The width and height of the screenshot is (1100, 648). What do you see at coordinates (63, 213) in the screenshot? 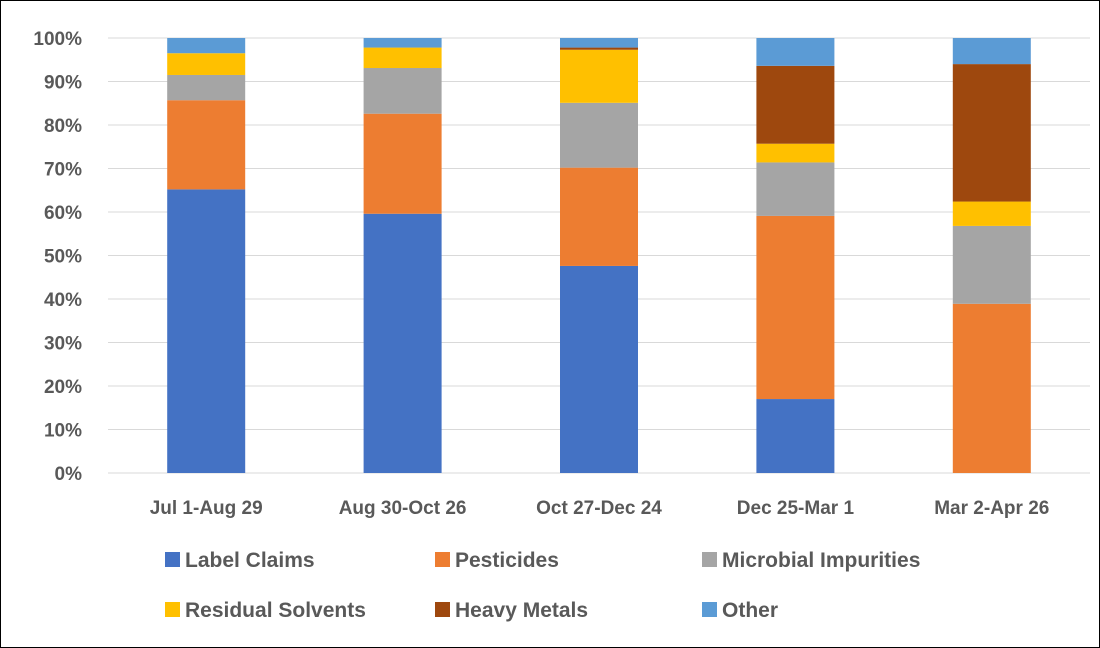
I see `y-tick-label: 60%` at bounding box center [63, 213].